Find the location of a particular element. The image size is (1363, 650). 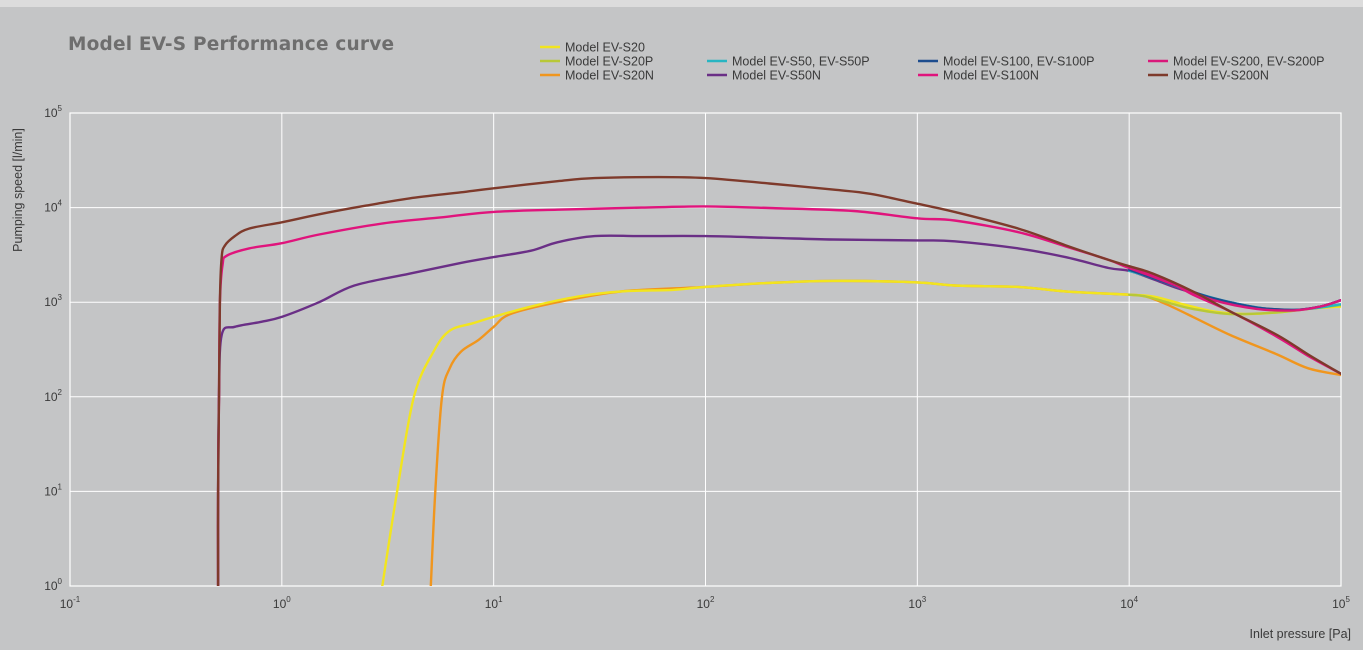

legend-label-model-ev-s20n: Model EV-S20N is located at coordinates (609, 76).